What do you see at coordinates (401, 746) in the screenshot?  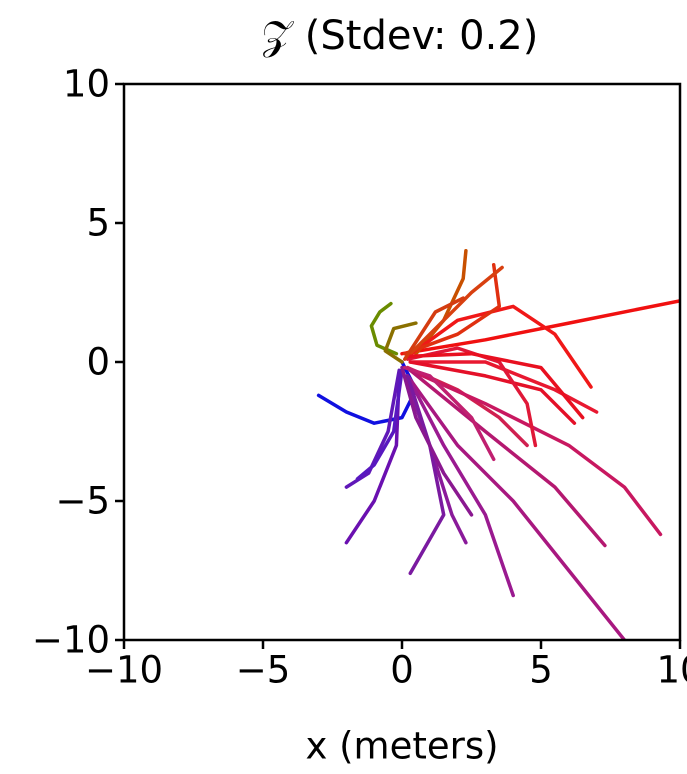 I see `x-axis-label: x (meters)` at bounding box center [401, 746].